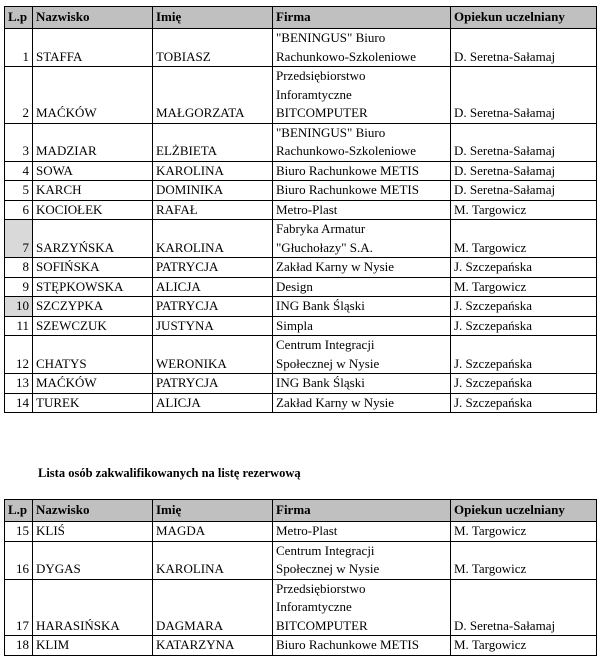 Image resolution: width=600 pixels, height=658 pixels. What do you see at coordinates (361, 286) in the screenshot?
I see `cell-firma: Design` at bounding box center [361, 286].